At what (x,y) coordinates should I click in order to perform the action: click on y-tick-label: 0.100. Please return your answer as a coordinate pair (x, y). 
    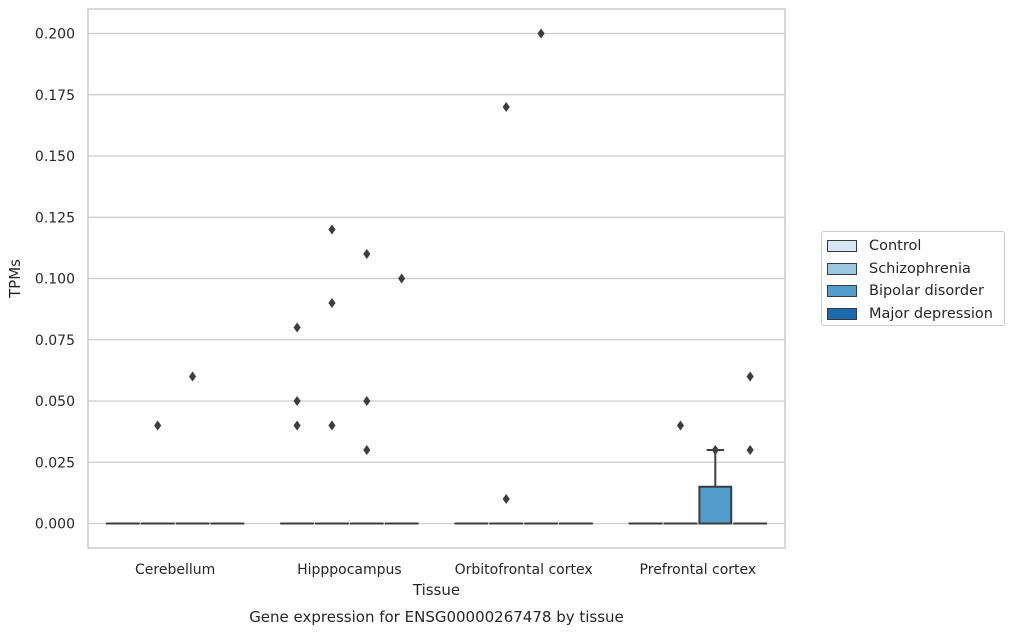
    Looking at the image, I should click on (55, 280).